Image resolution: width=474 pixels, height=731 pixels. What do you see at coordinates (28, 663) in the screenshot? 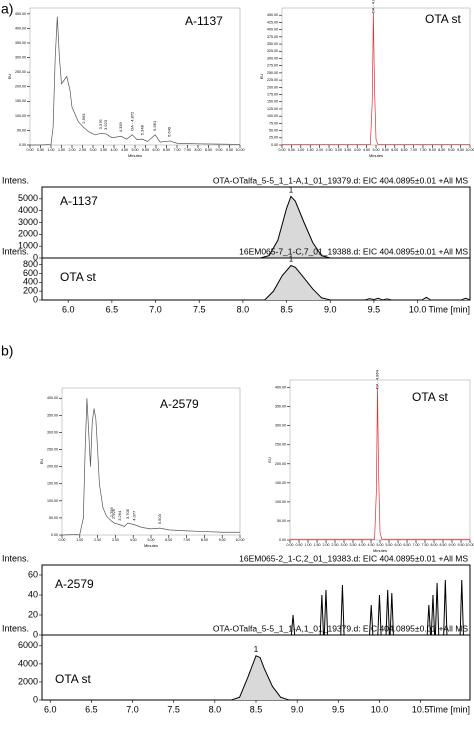
I see `y-tick-label: 4000` at bounding box center [28, 663].